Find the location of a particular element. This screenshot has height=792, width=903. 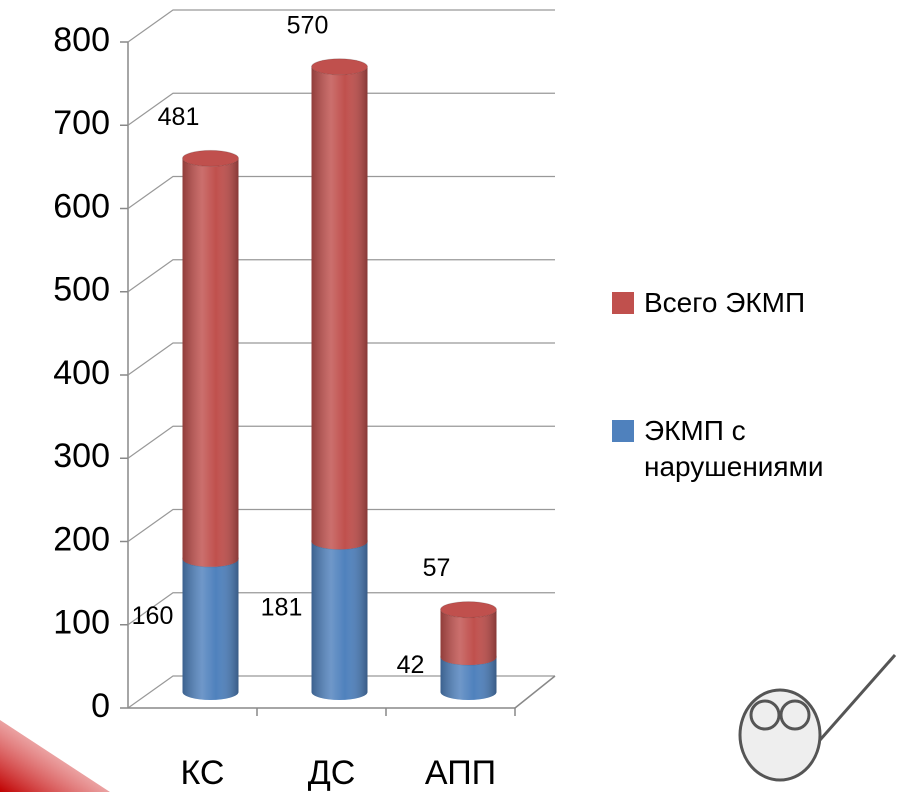

y-tick-label: 200 is located at coordinates (81, 539).